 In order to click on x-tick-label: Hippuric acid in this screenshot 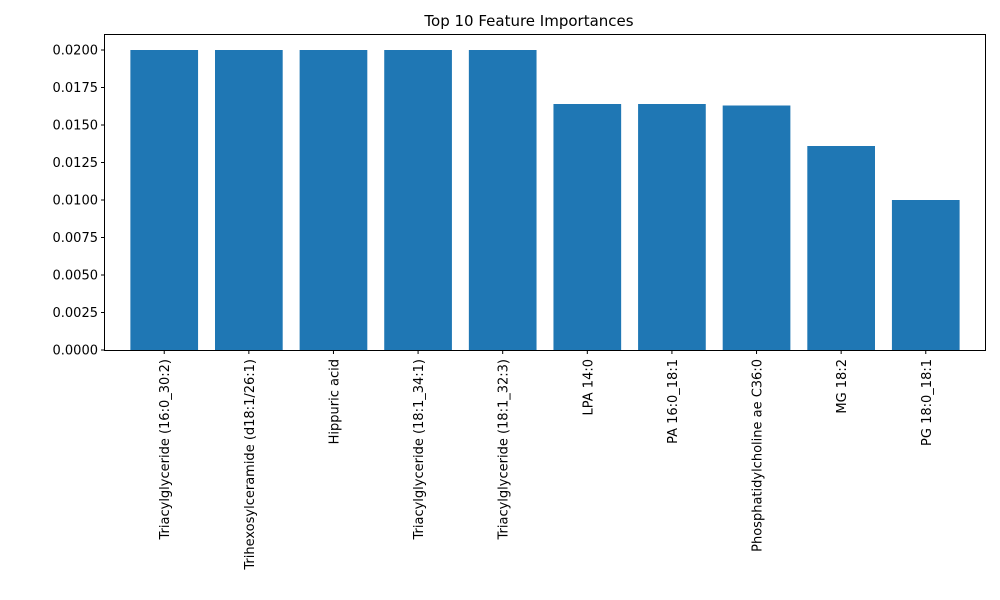, I will do `click(334, 401)`.